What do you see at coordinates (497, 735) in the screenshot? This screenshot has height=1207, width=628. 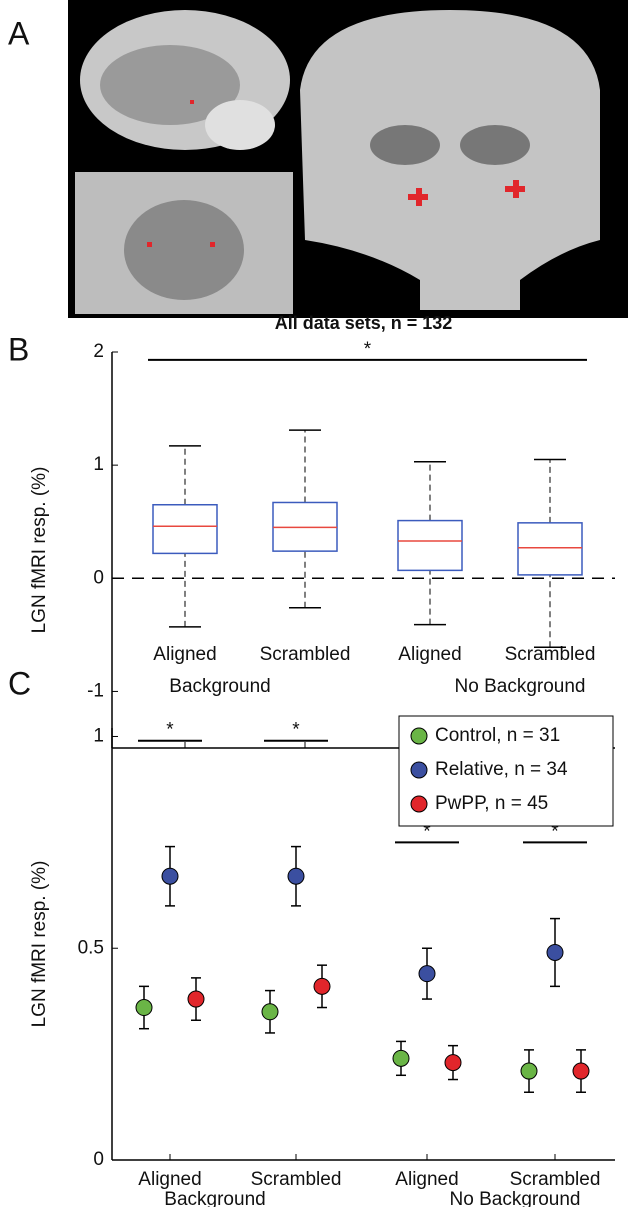 I see `legend-label: Control, n = 31` at bounding box center [497, 735].